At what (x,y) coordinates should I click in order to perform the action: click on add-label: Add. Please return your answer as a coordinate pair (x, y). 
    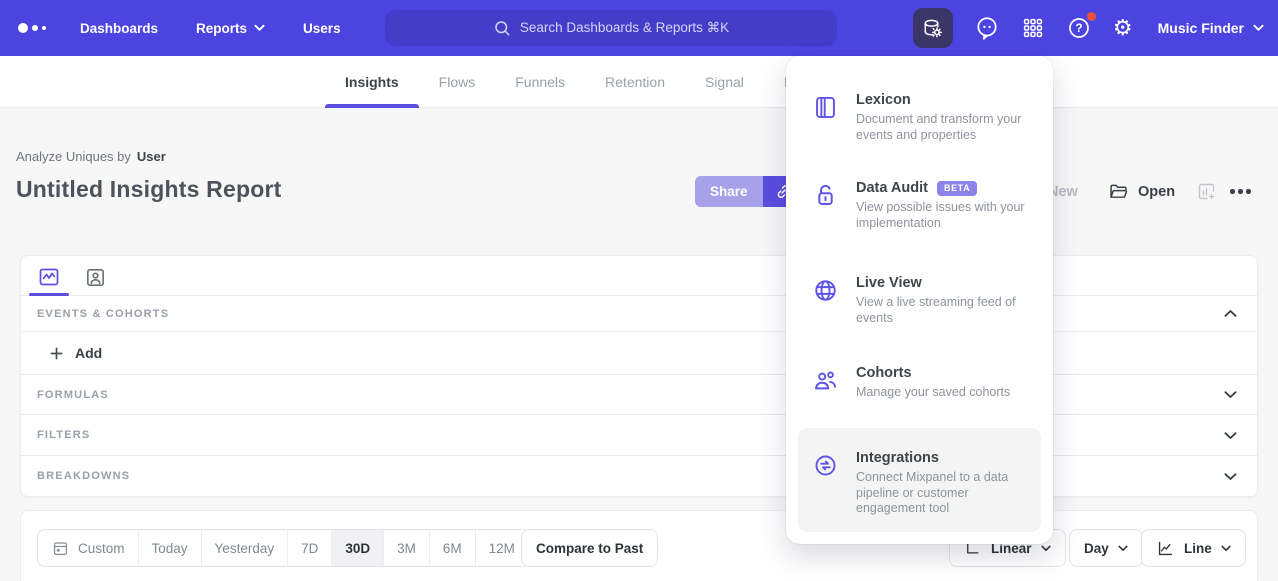
    Looking at the image, I should click on (89, 353).